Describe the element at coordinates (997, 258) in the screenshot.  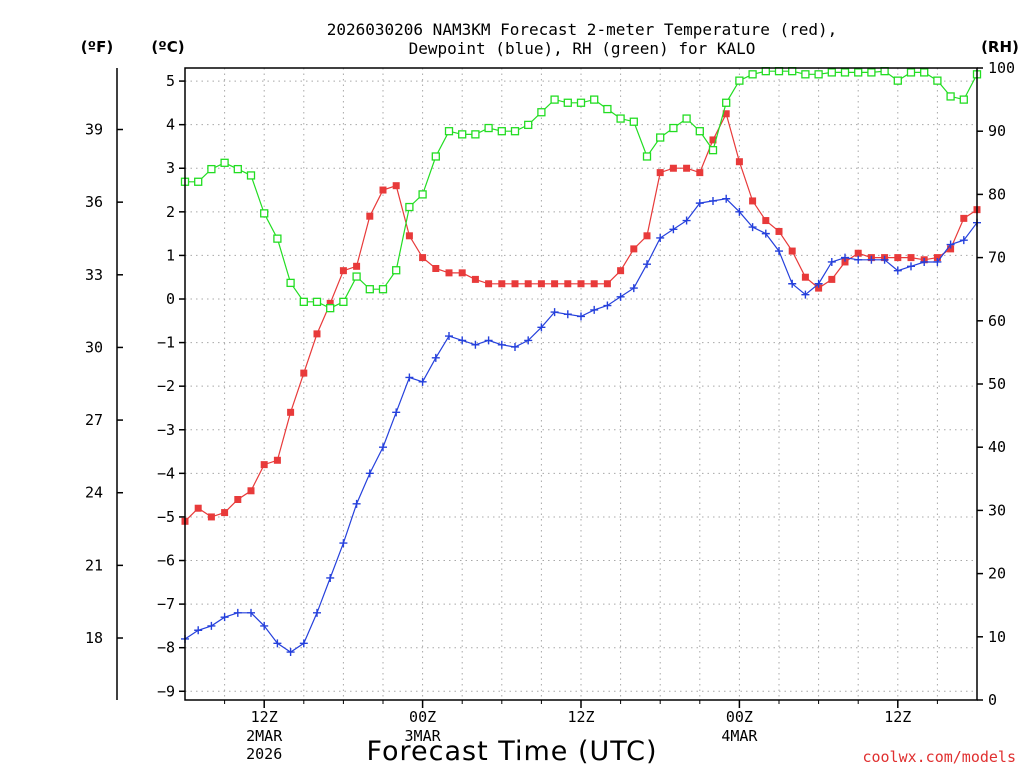
I see `rh-tick-label: 70` at that location.